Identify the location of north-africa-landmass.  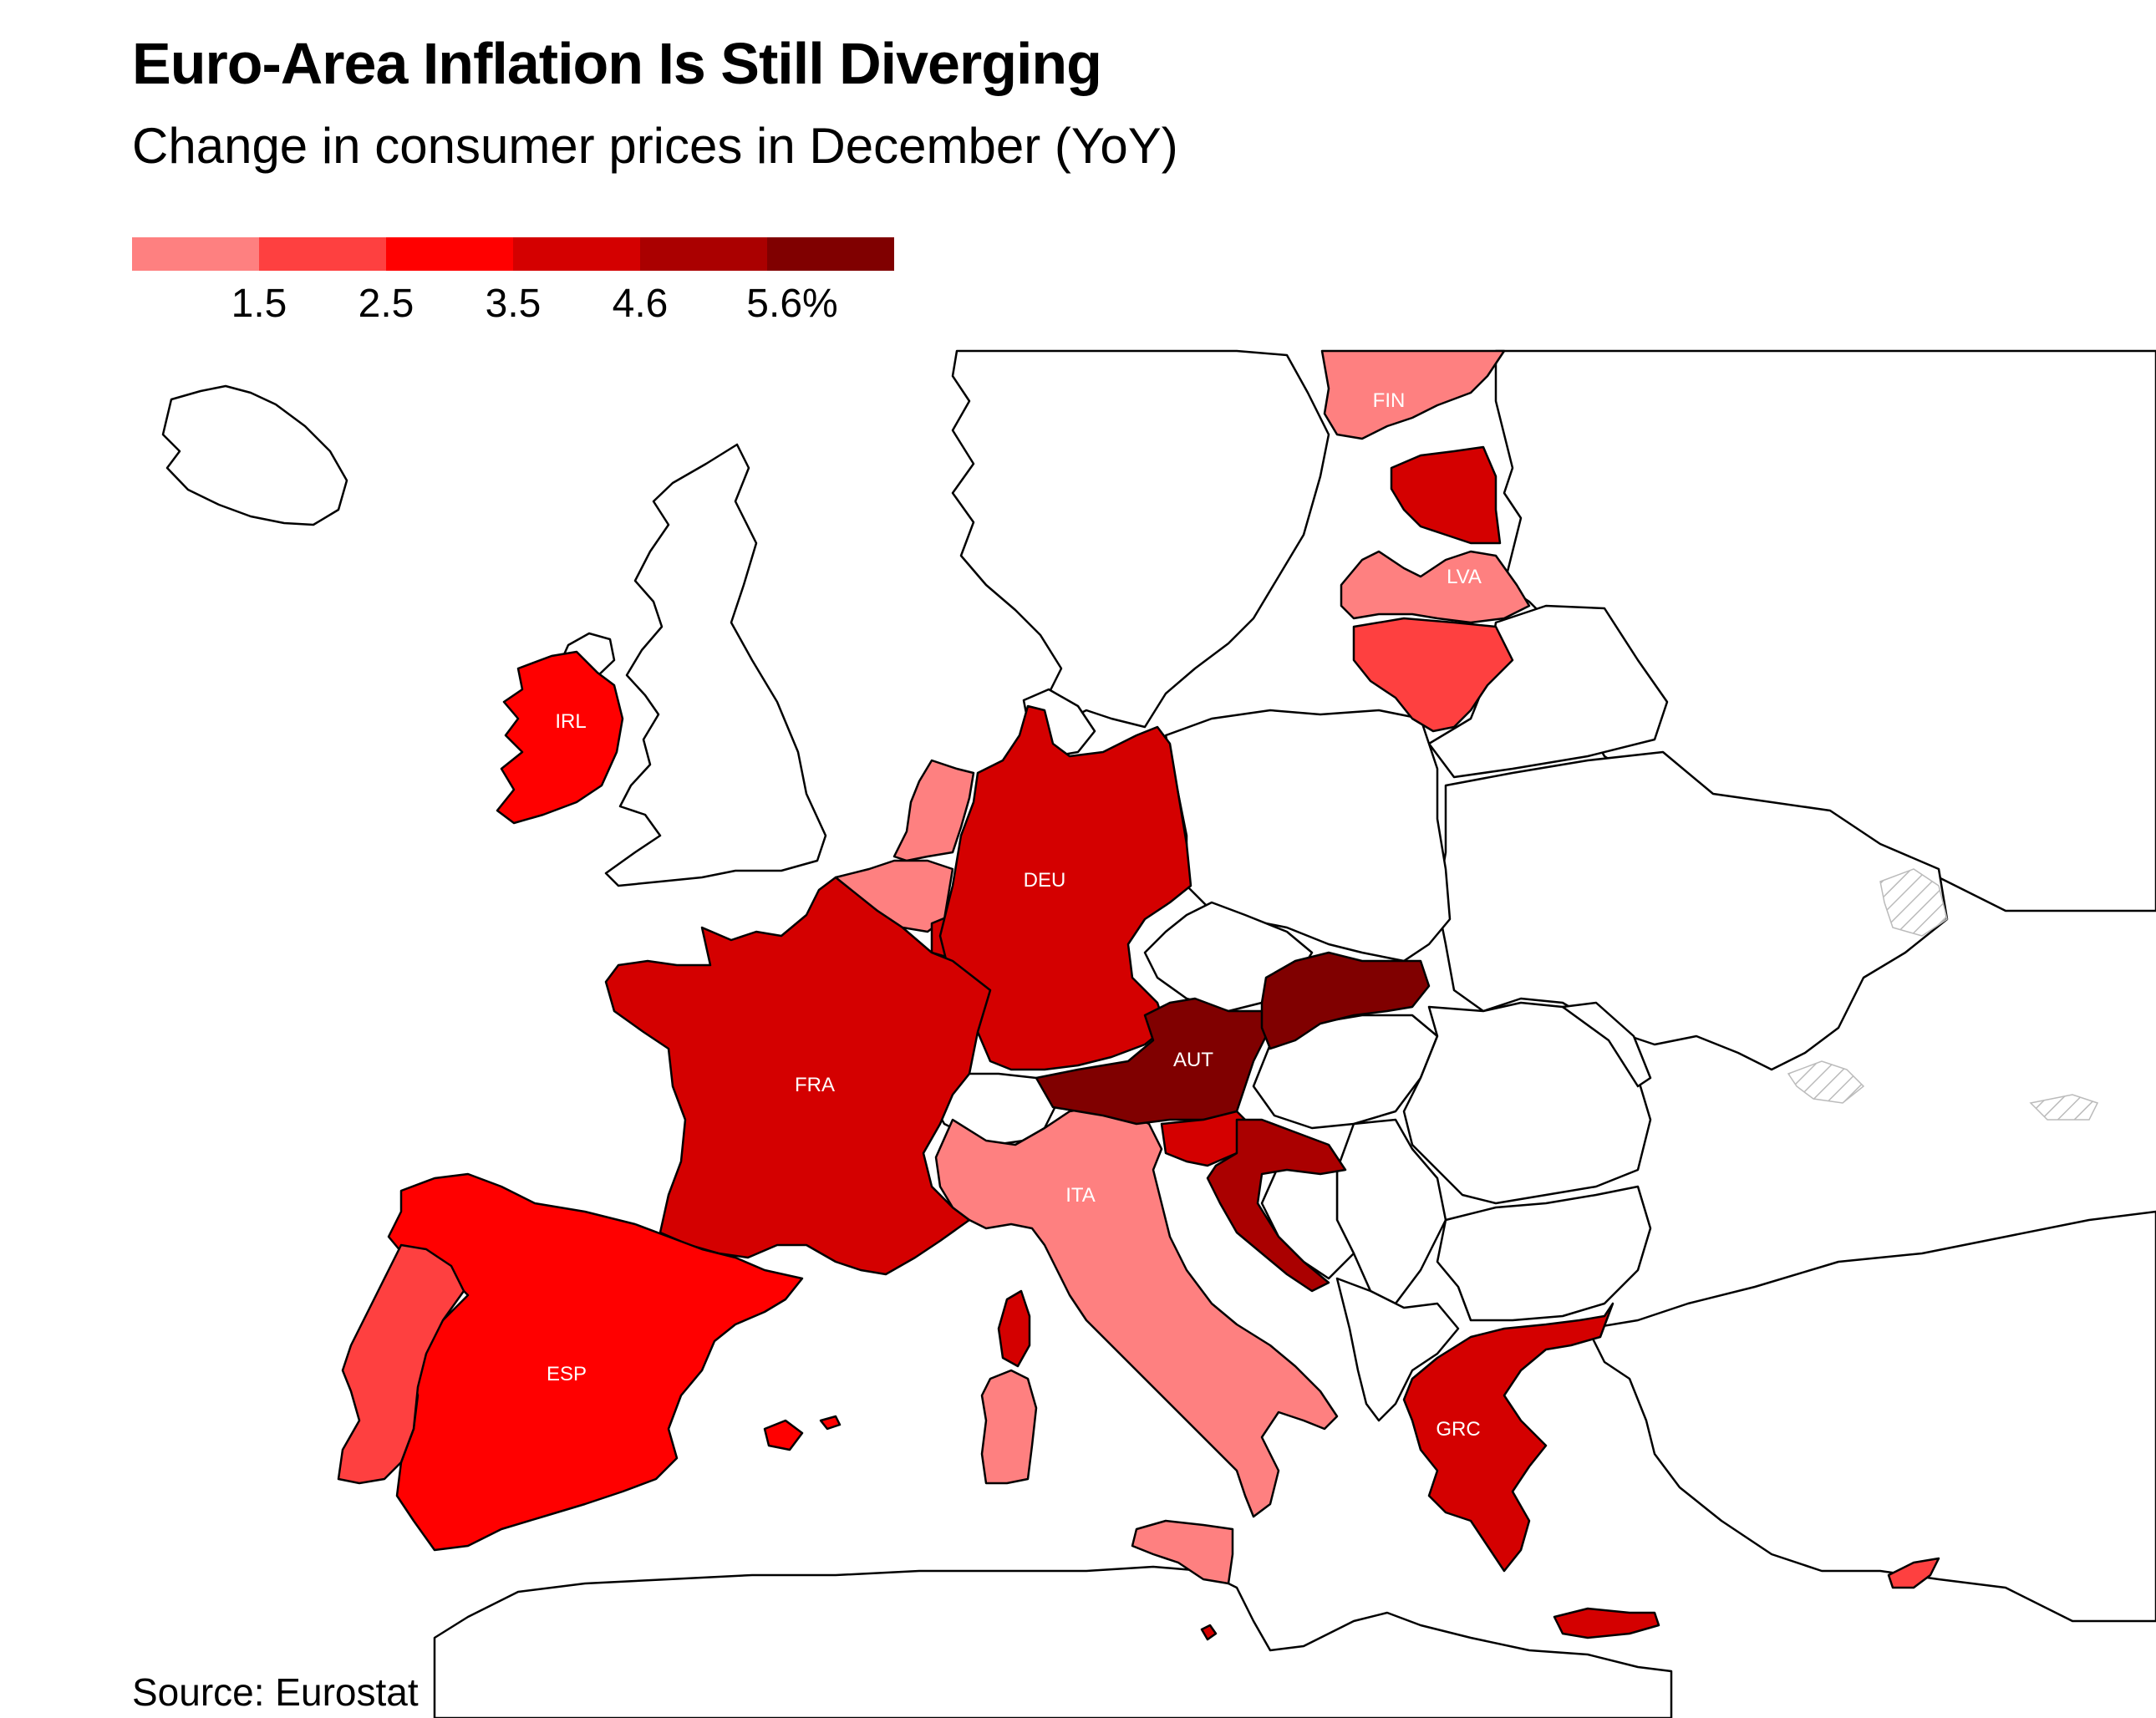
(1053, 1641).